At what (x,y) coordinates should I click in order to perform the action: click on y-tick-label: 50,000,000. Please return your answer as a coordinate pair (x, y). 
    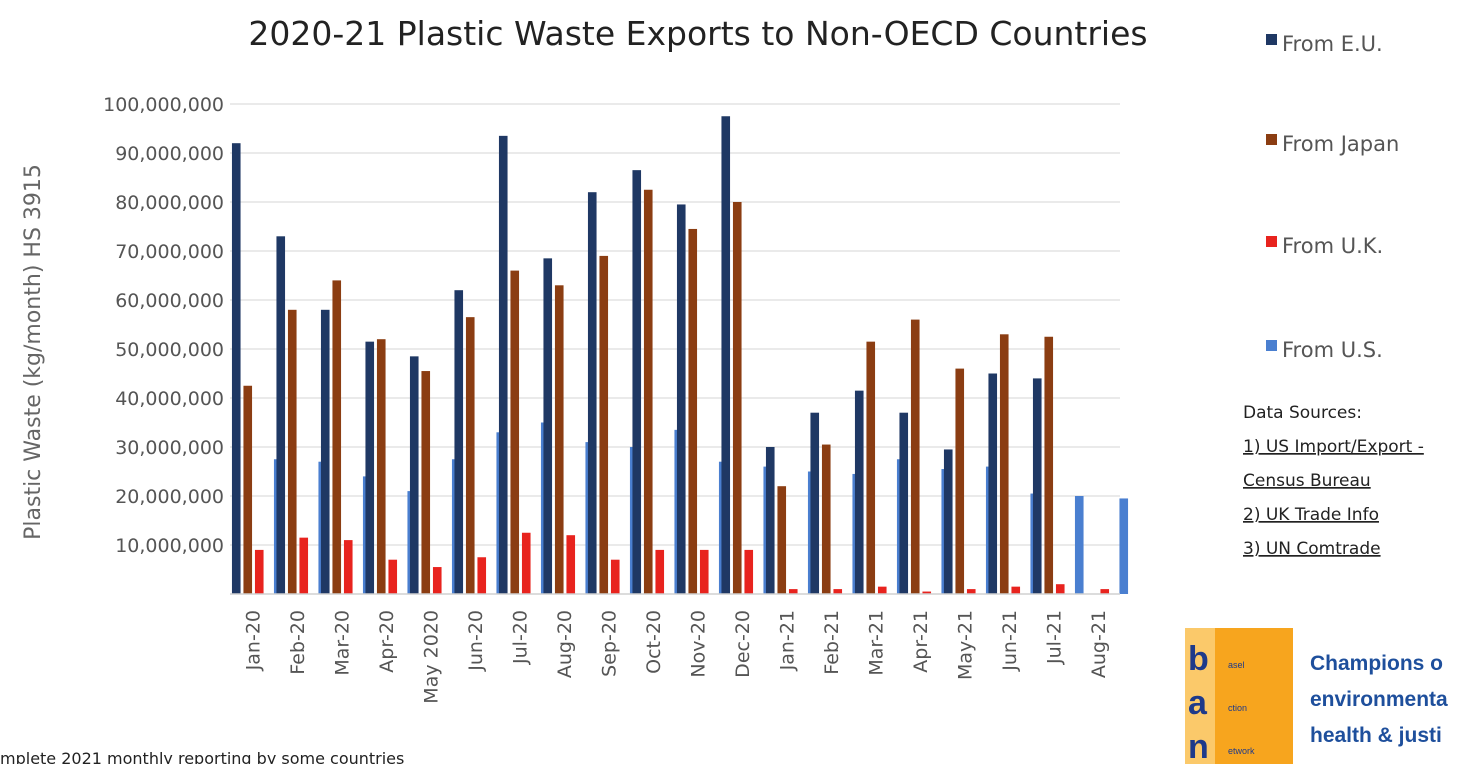
    Looking at the image, I should click on (169, 350).